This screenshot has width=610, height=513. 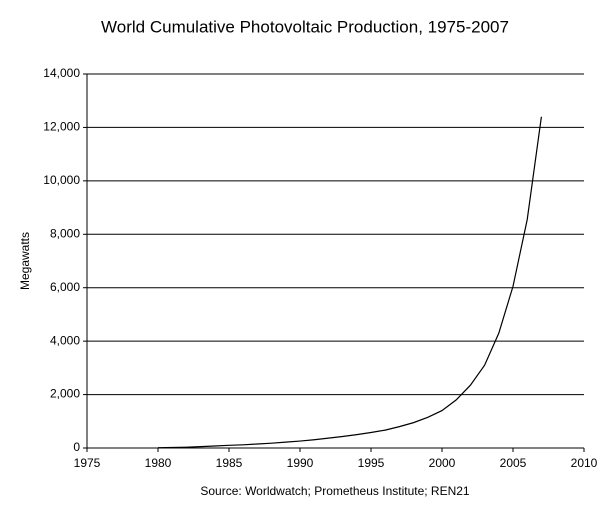 I want to click on y-tick-label: 12,000, so click(x=61, y=127).